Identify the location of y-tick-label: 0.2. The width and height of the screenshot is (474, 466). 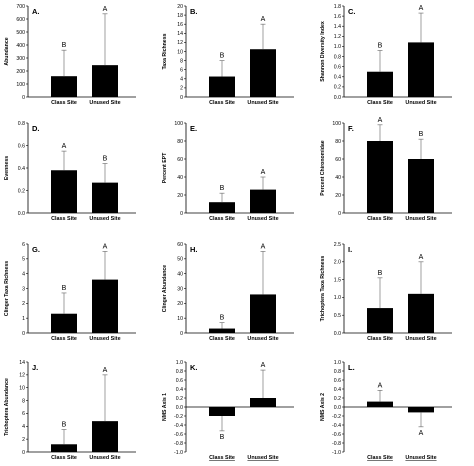
(337, 88).